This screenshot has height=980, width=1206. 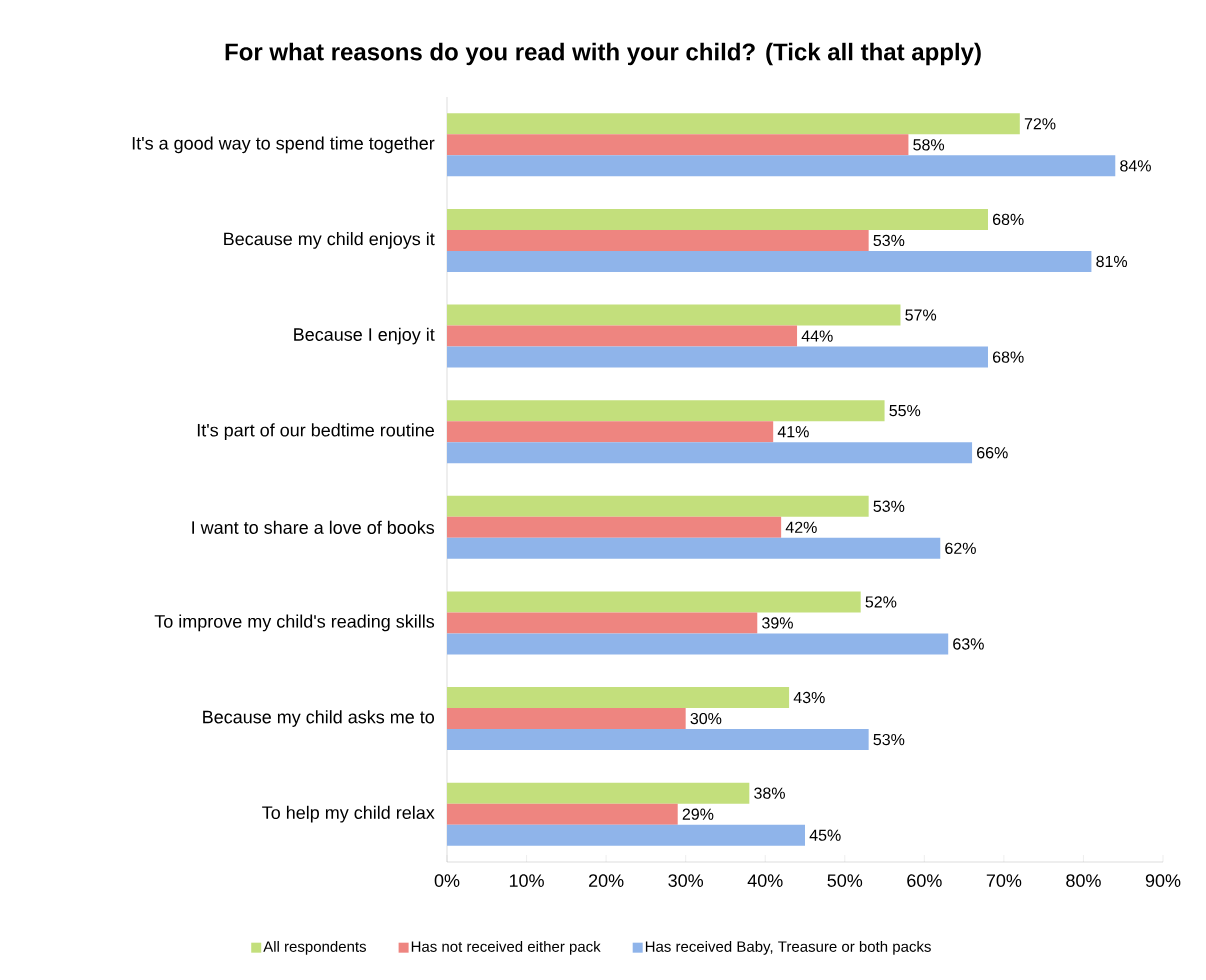 I want to click on data-label: 41%, so click(x=793, y=432).